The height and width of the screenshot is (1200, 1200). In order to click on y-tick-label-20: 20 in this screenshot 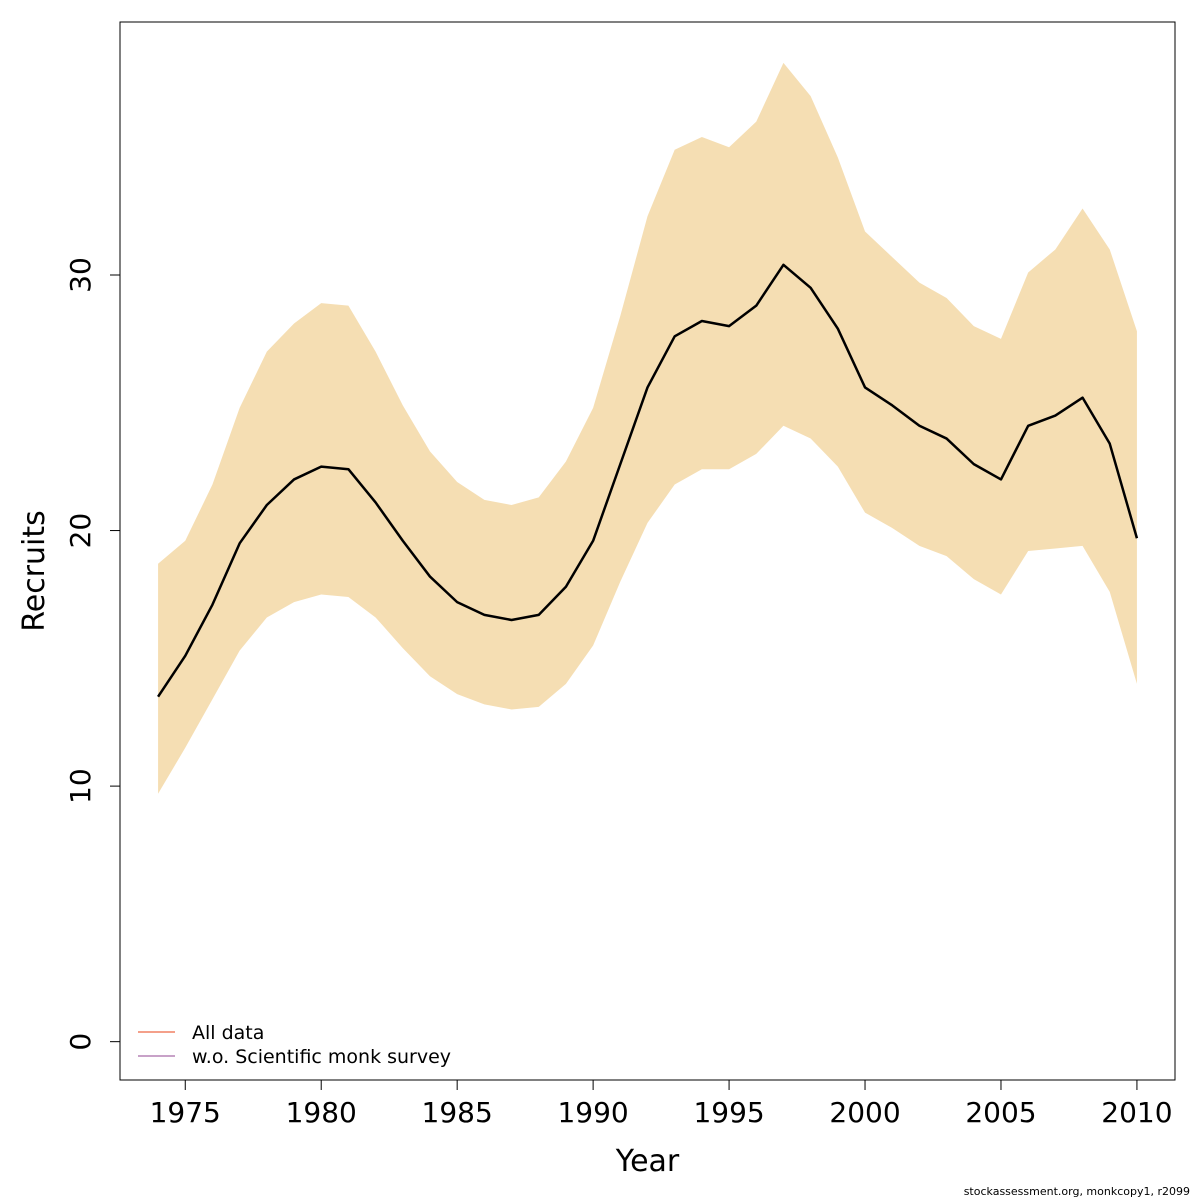, I will do `click(80, 531)`.